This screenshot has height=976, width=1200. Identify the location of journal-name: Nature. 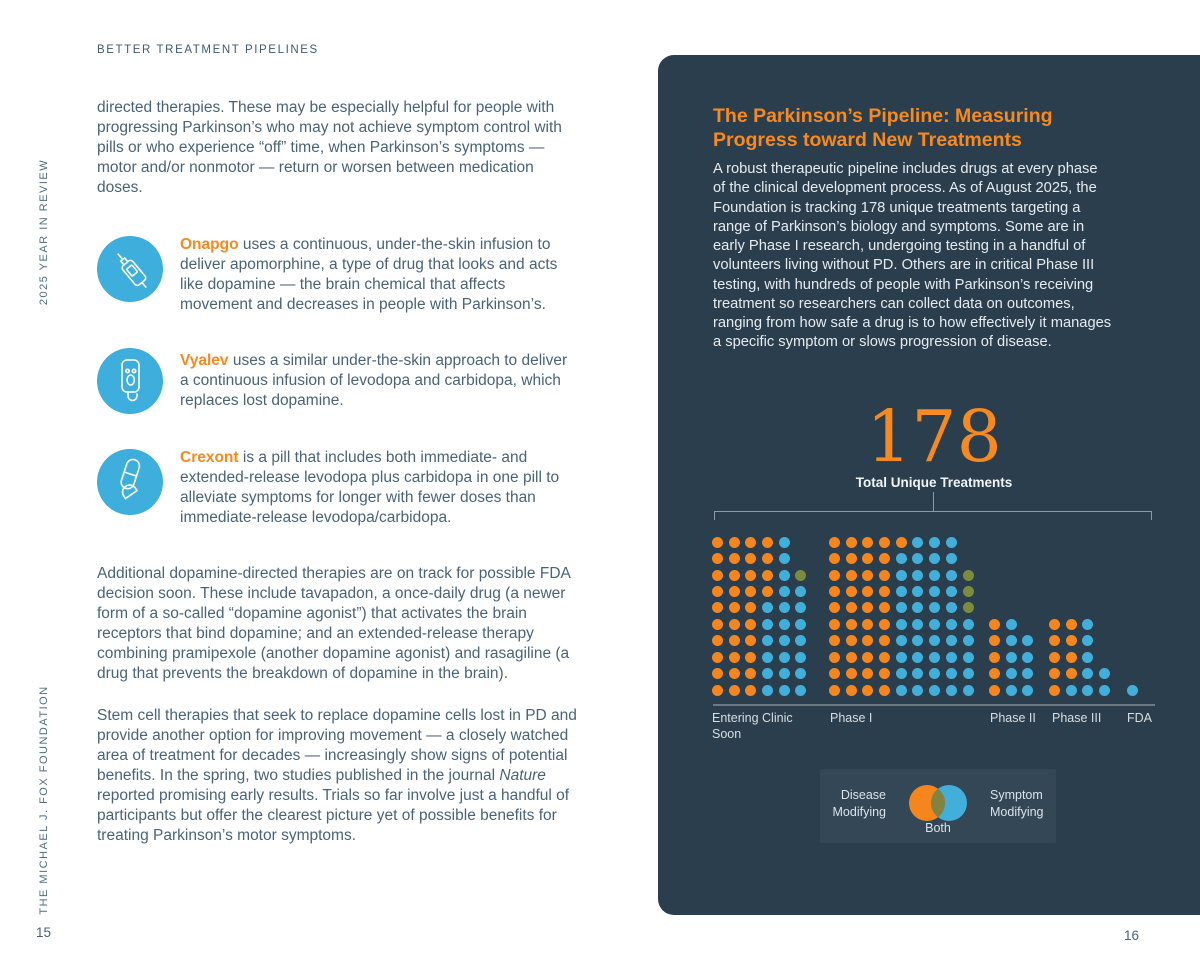
(522, 775).